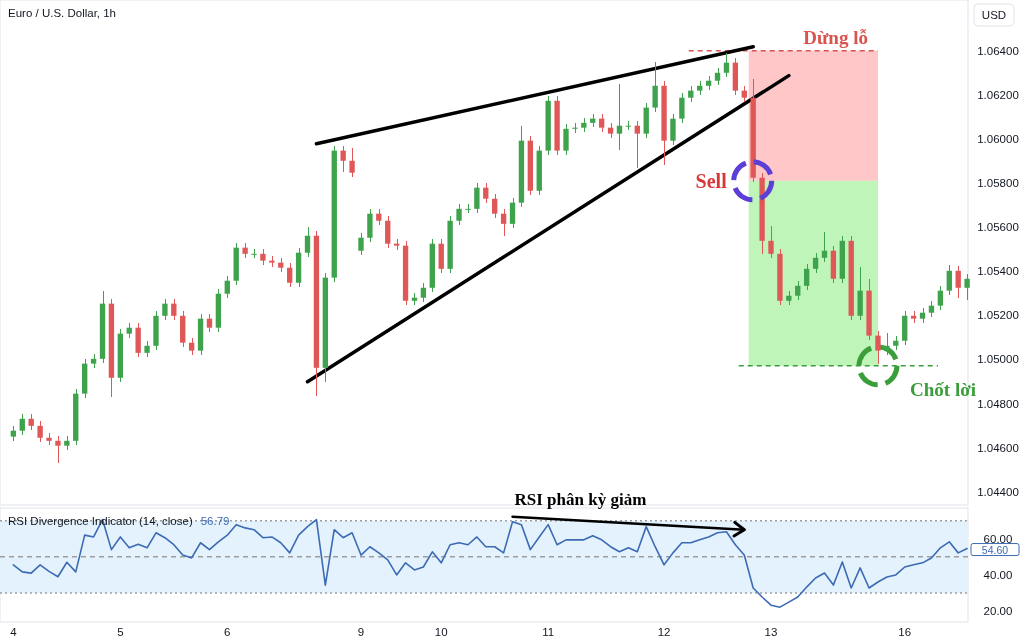 The width and height of the screenshot is (1024, 643). What do you see at coordinates (711, 180) in the screenshot?
I see `annotation: Sell` at bounding box center [711, 180].